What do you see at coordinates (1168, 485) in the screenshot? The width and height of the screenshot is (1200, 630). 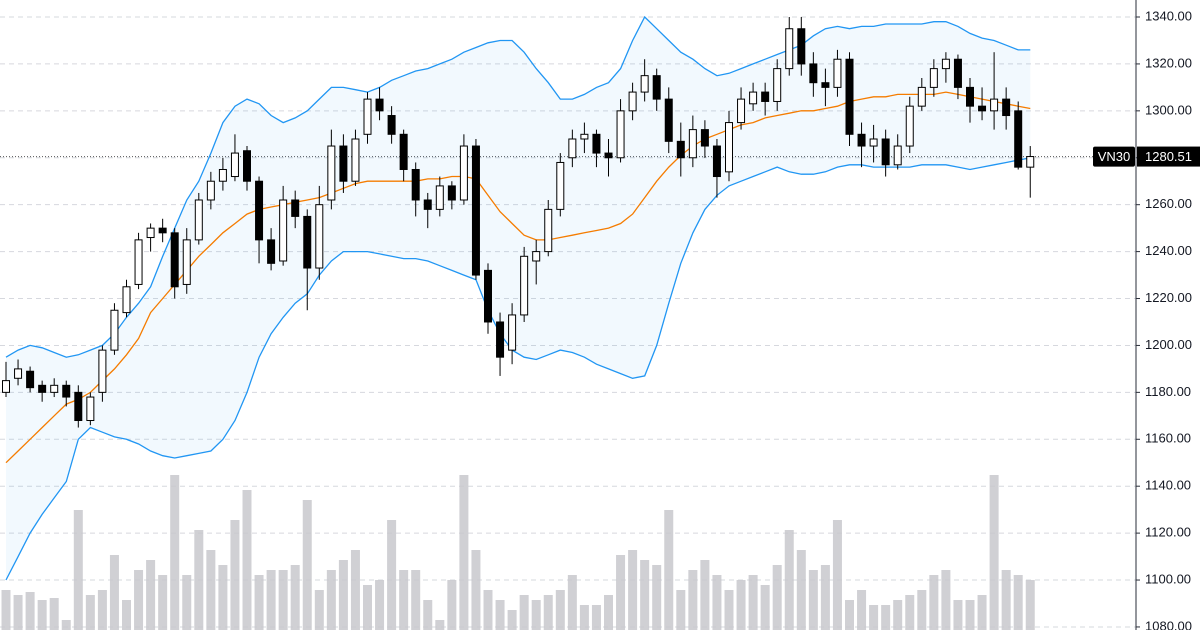 I see `y-tick-label: 1140.00` at bounding box center [1168, 485].